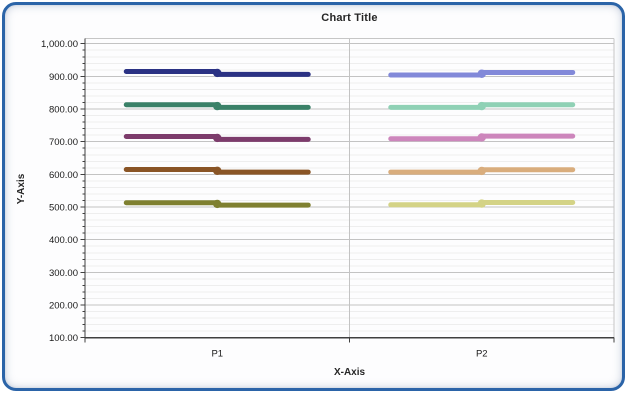  I want to click on y-tick-label: 600.00, so click(63, 175).